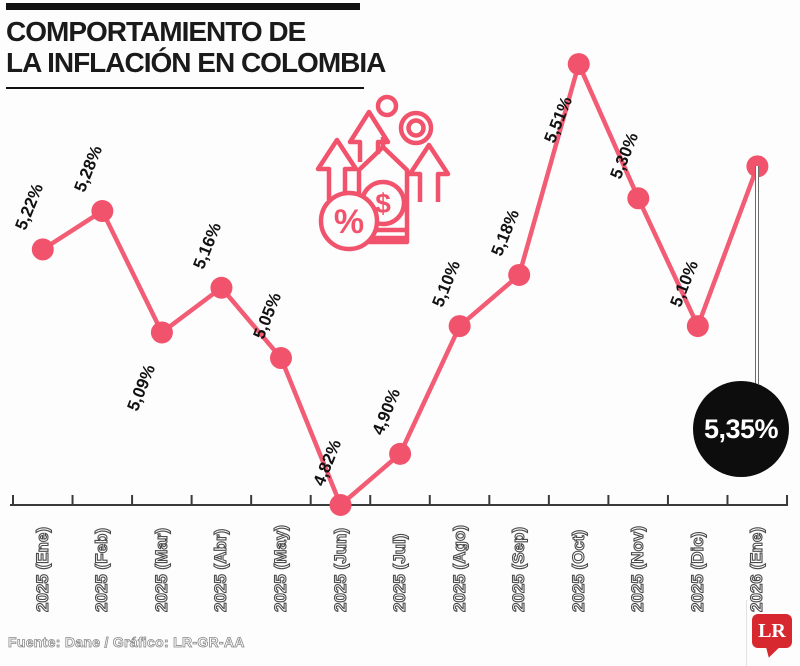 The width and height of the screenshot is (800, 666). I want to click on header-accent-bar, so click(183, 6).